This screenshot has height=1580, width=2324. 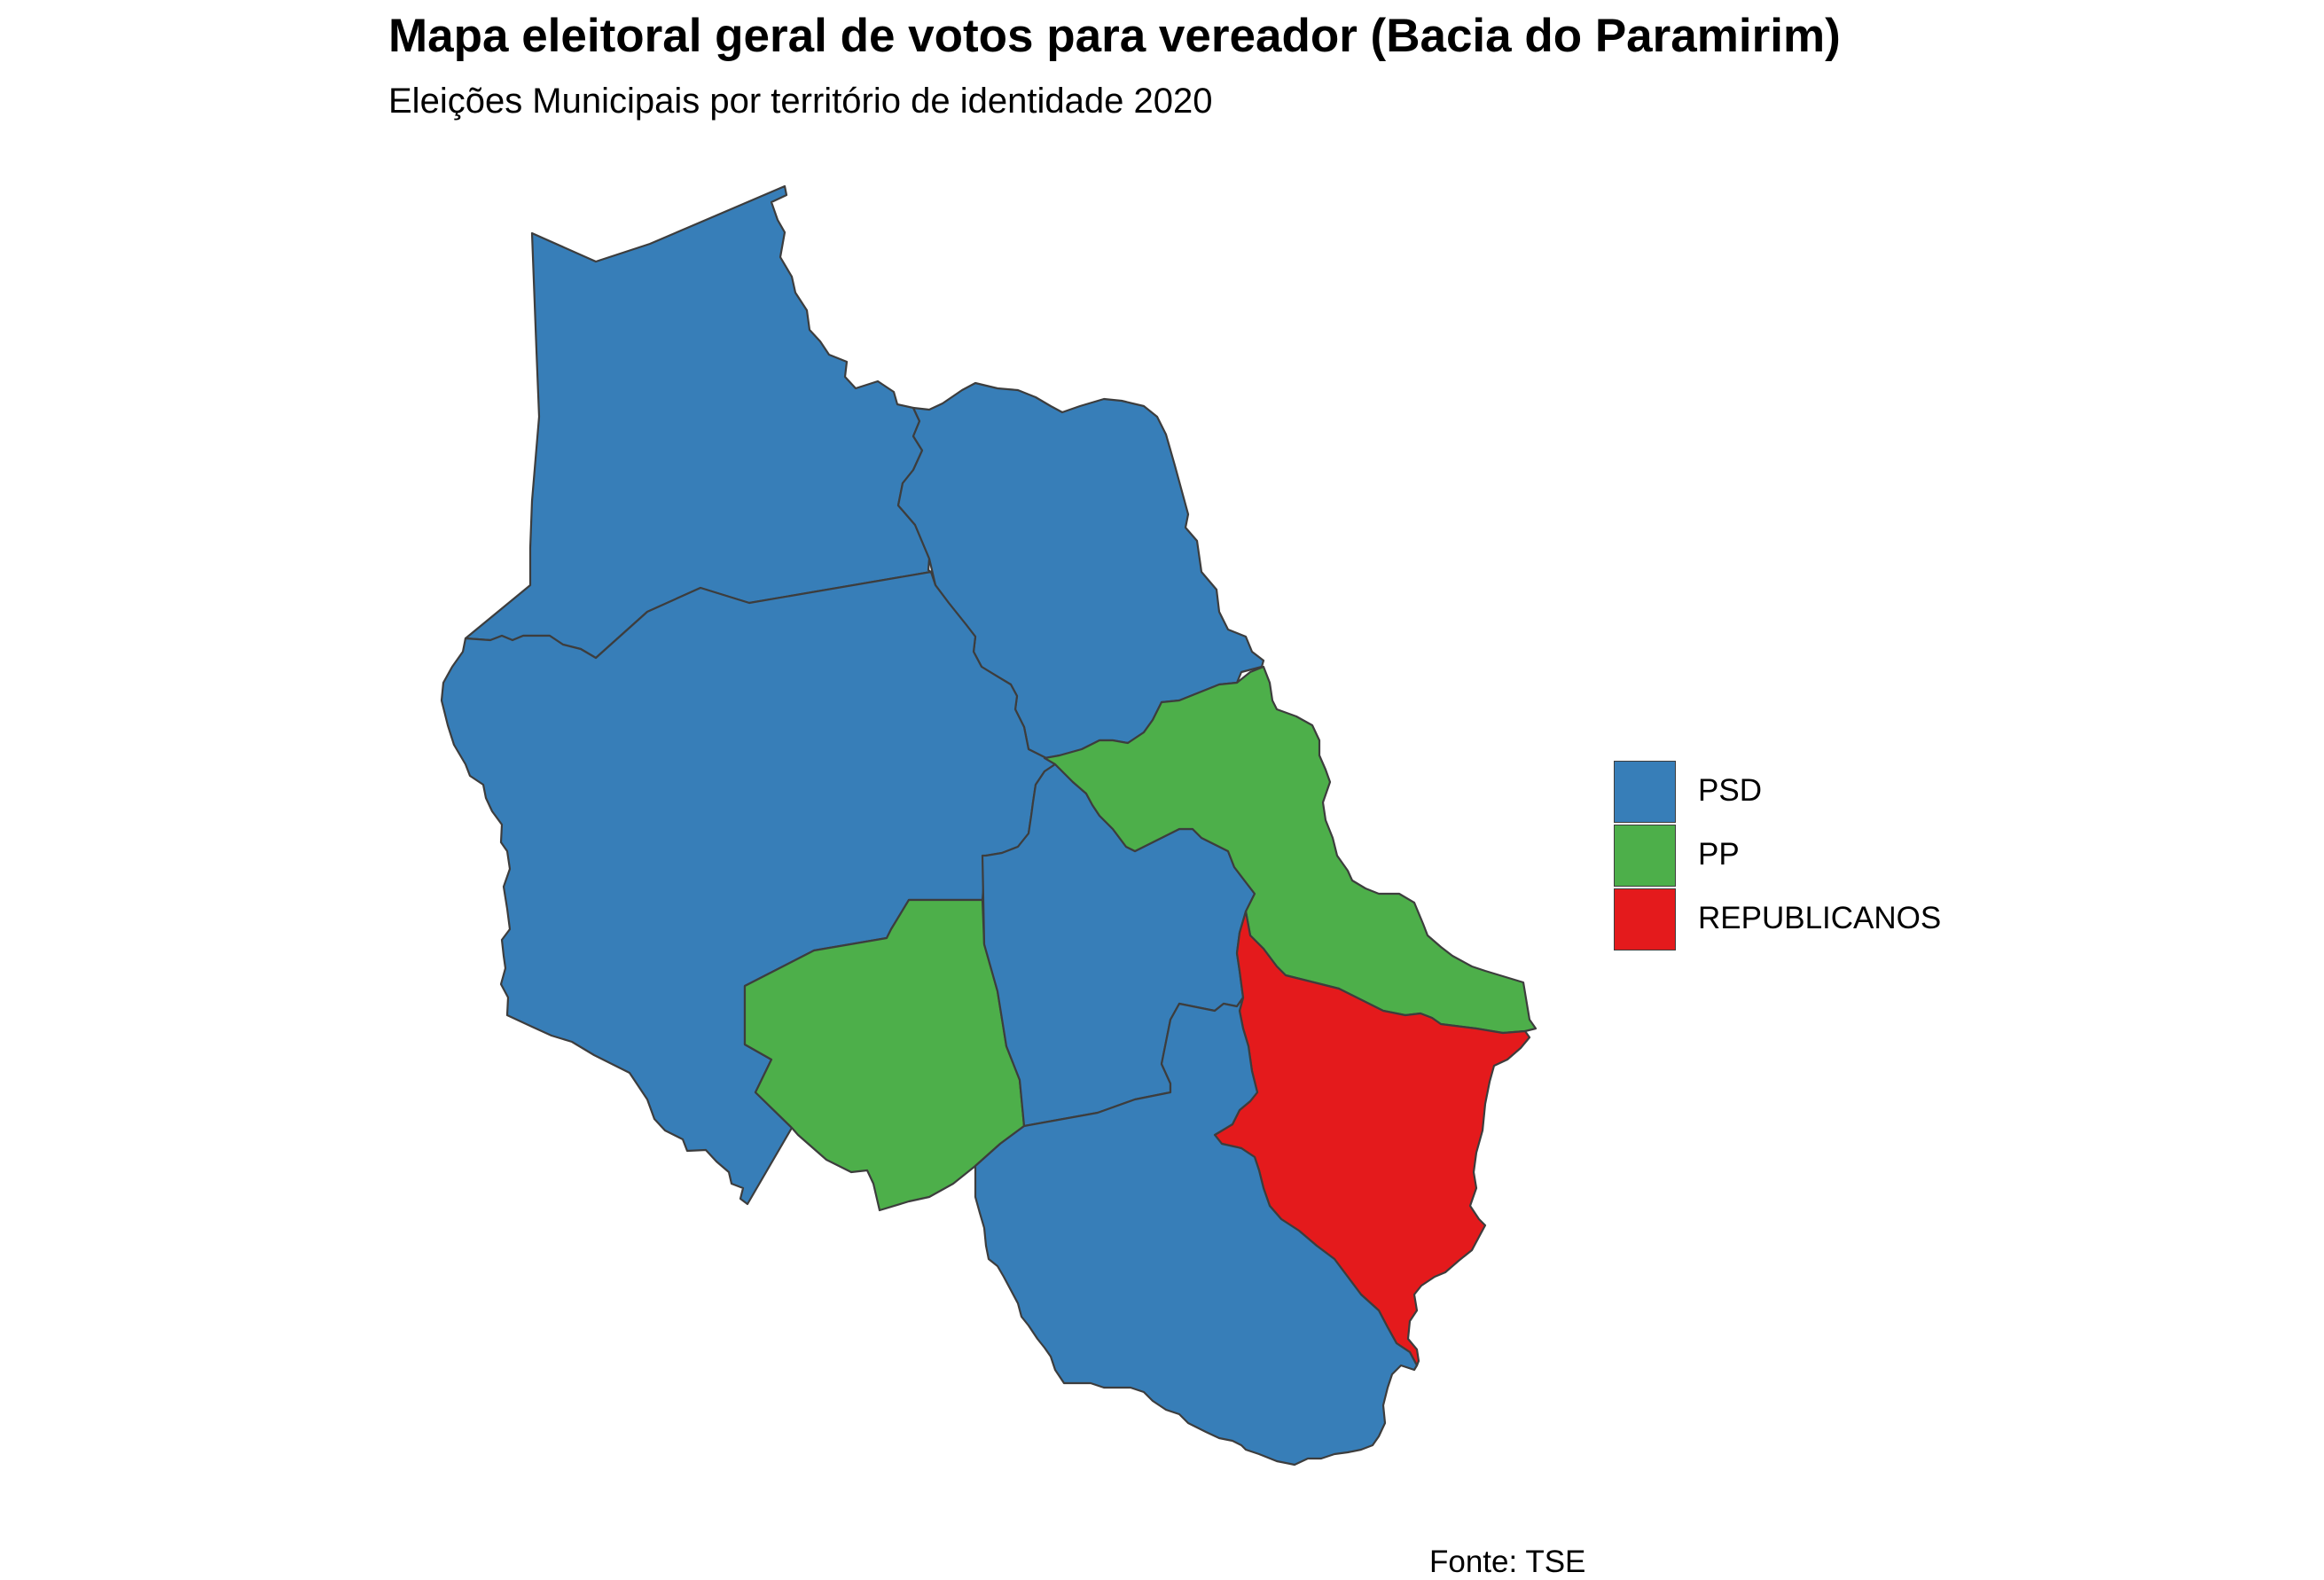 What do you see at coordinates (1719, 854) in the screenshot?
I see `legend-label: PP` at bounding box center [1719, 854].